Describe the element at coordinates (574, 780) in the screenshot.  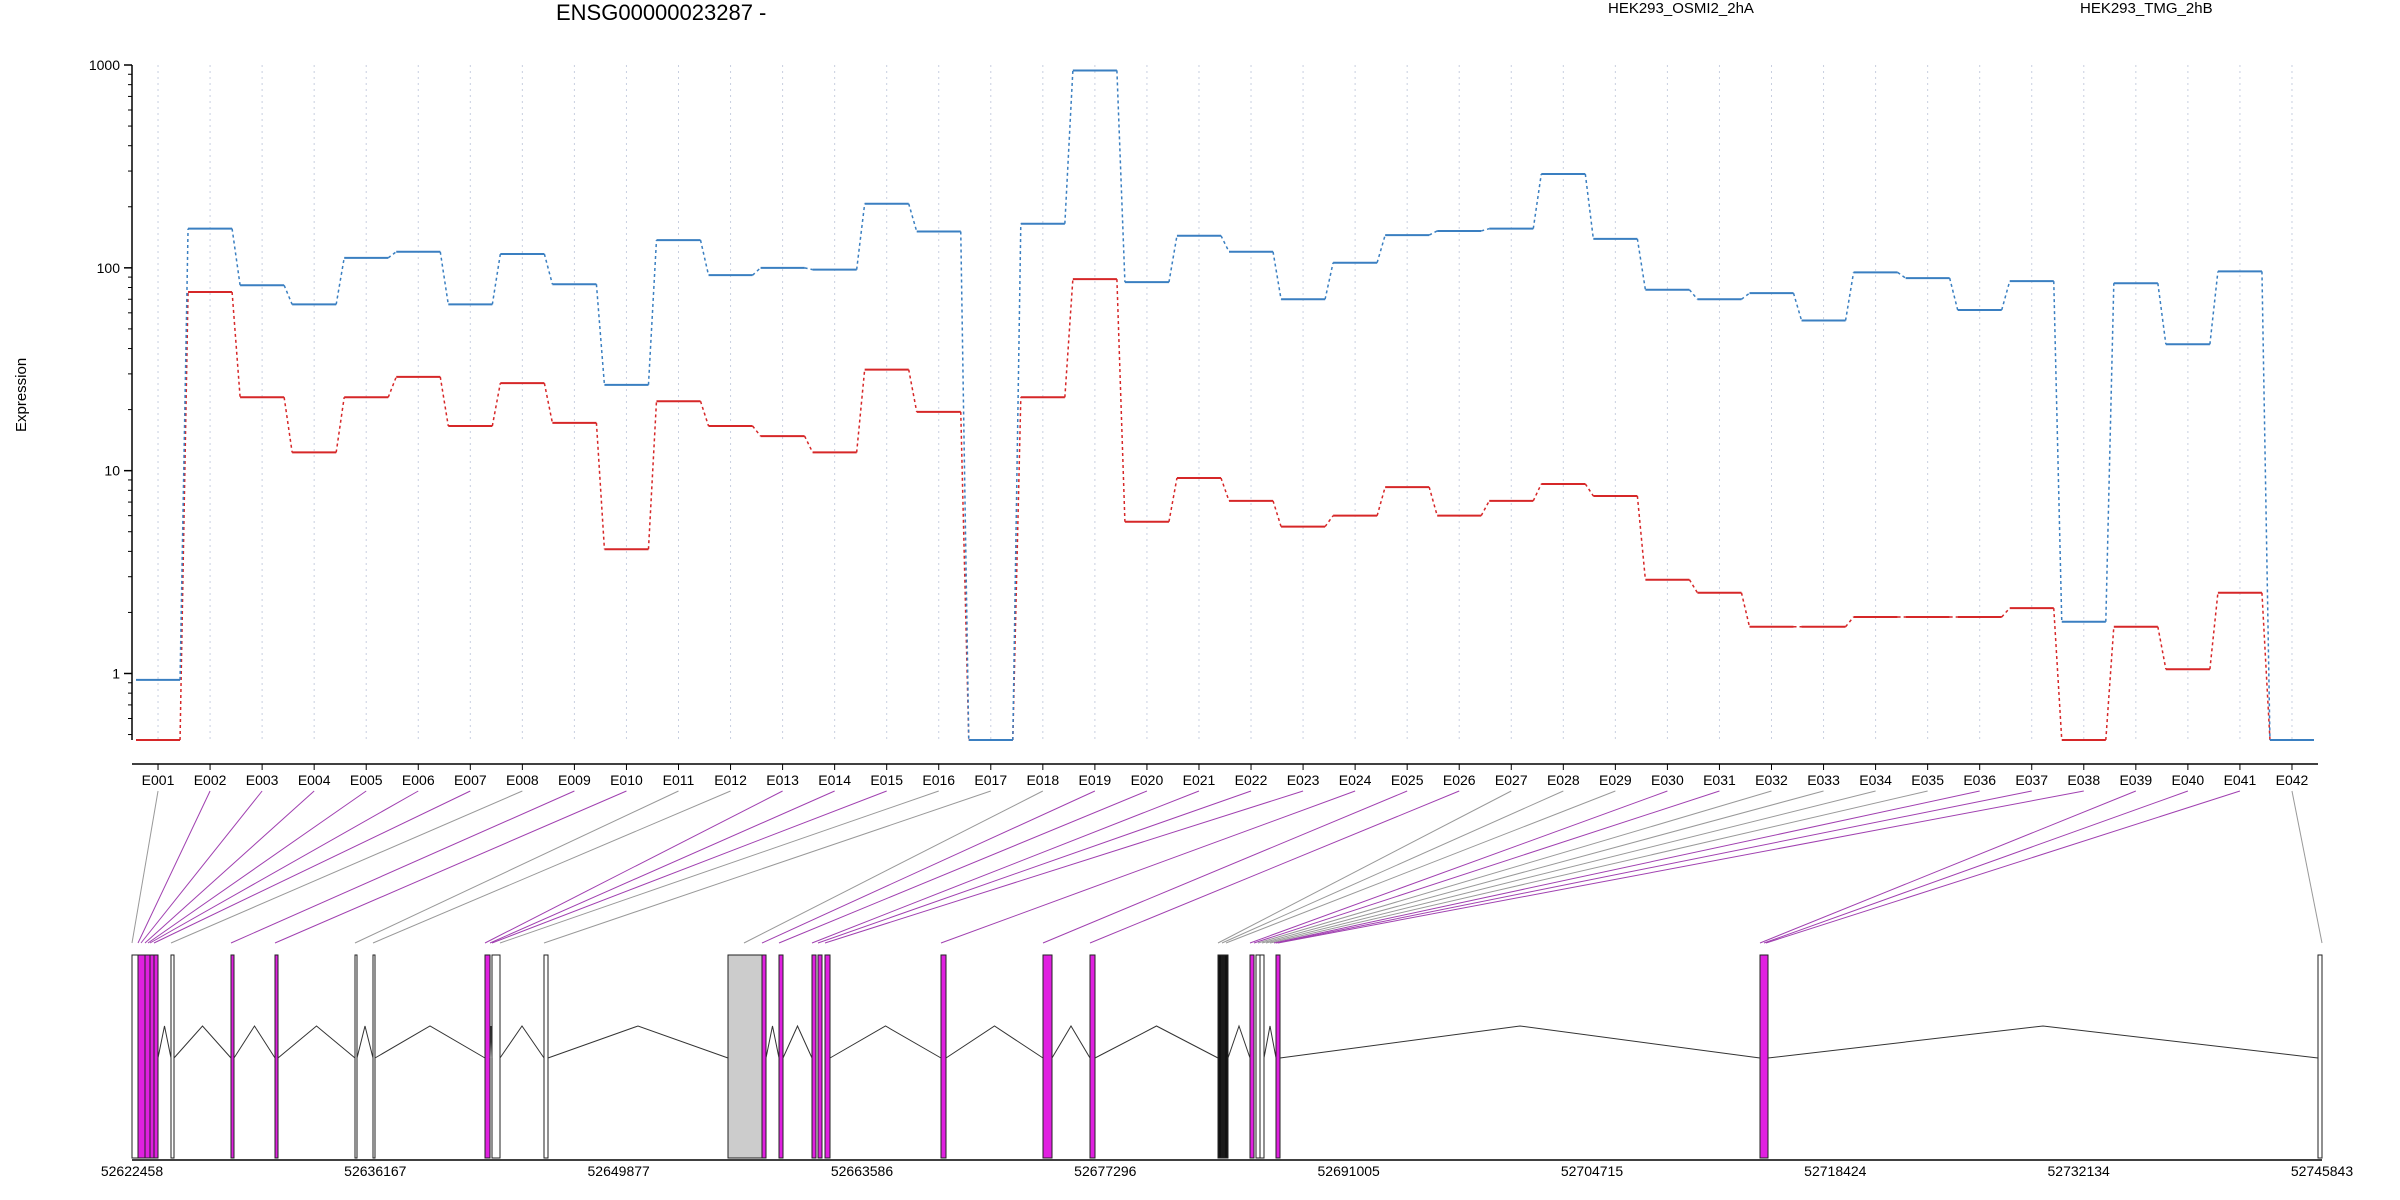
I see `x-tick-label: E009` at that location.